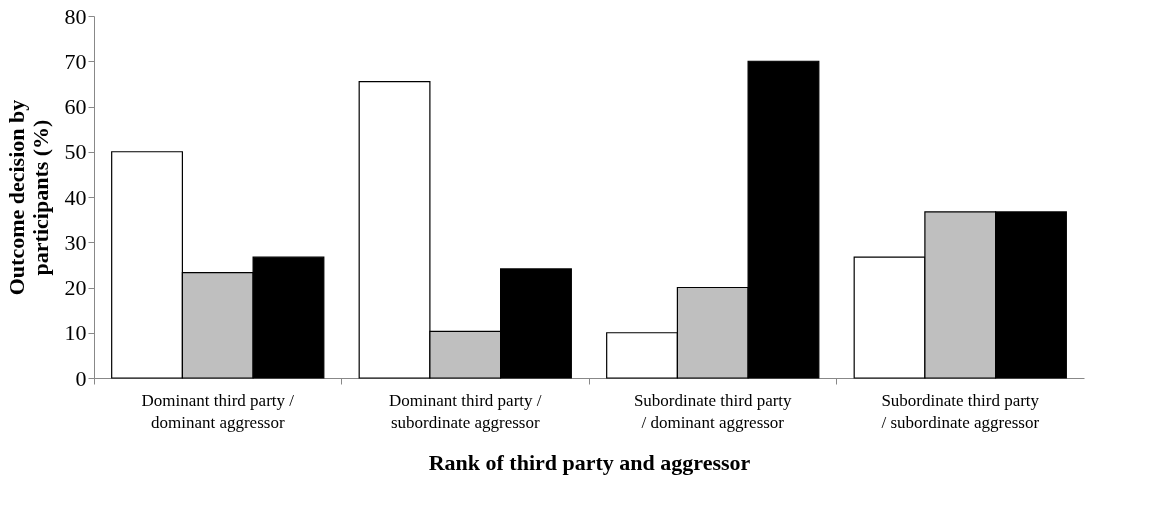  Describe the element at coordinates (75, 287) in the screenshot. I see `y-tick-label: 20` at that location.